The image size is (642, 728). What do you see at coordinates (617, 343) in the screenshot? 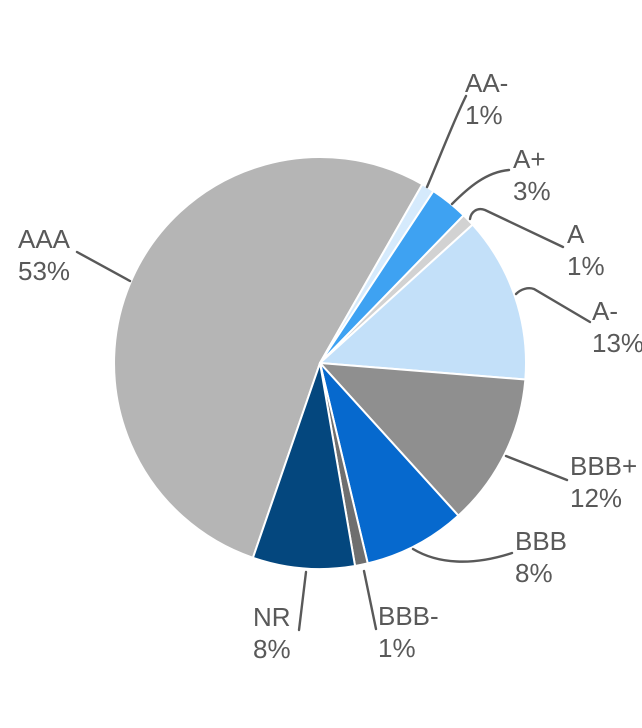
I see `slice-label-a-minus-percent: 13%` at bounding box center [617, 343].